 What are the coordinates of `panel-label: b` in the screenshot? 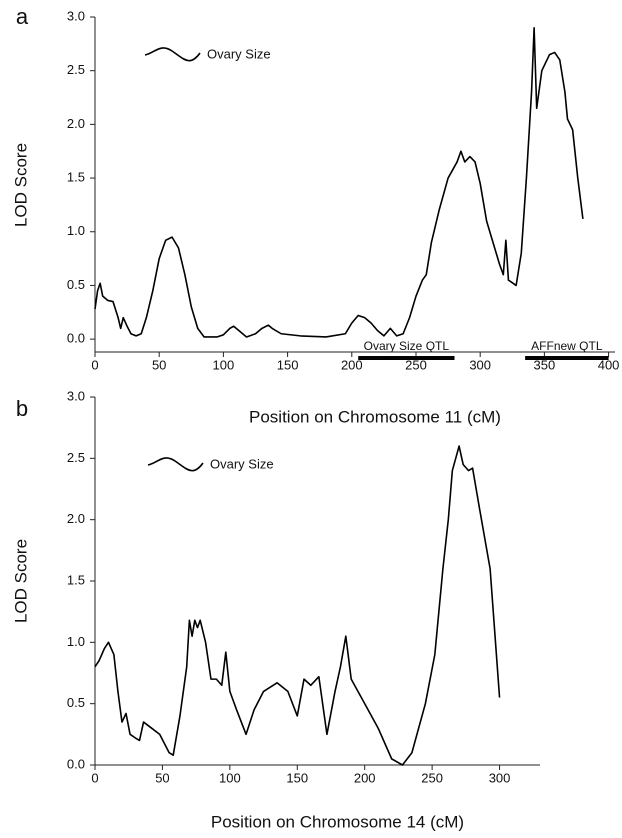 It's located at (22, 408).